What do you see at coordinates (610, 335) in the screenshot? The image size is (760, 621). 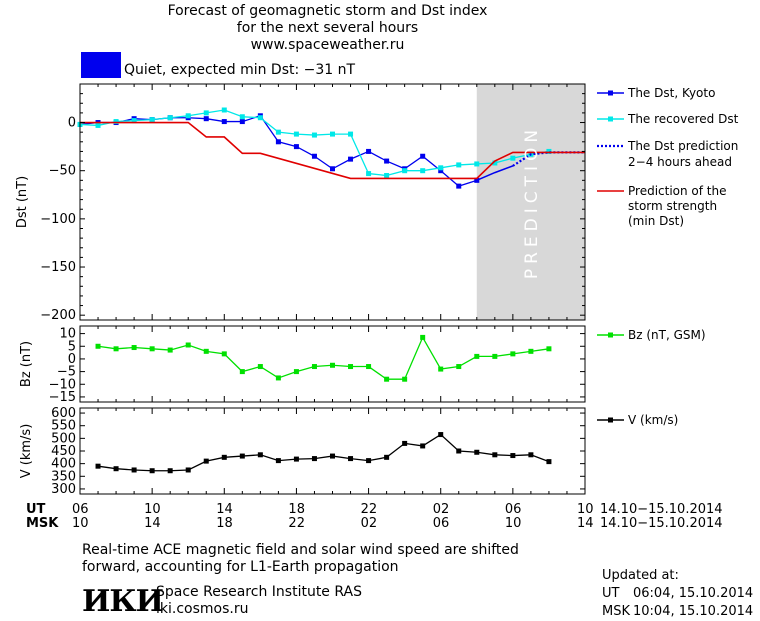 I see `legend-bz-mark-marker` at bounding box center [610, 335].